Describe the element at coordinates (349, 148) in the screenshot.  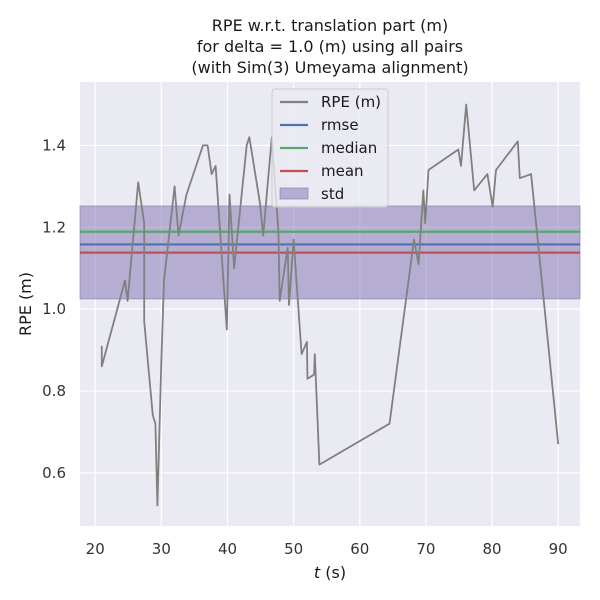
I see `legend-label: median` at that location.